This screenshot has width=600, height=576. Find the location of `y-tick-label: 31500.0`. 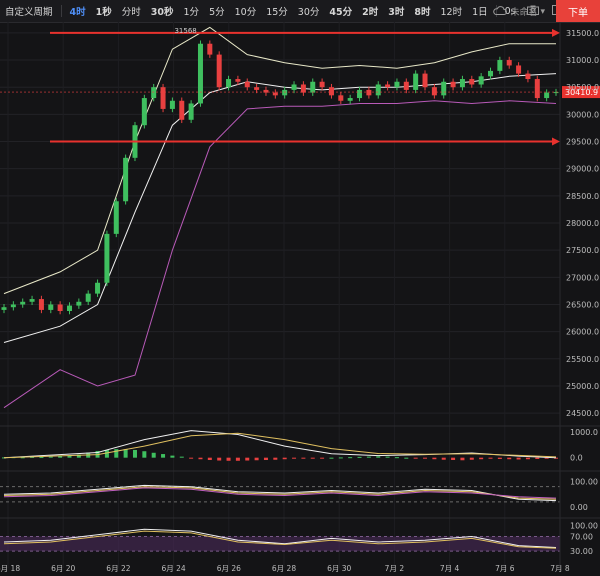

y-tick-label: 31500.0 is located at coordinates (582, 33).